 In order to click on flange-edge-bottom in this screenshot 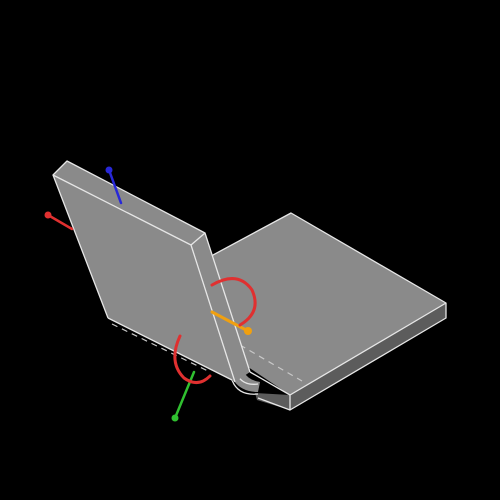, I will do `click(170, 349)`.